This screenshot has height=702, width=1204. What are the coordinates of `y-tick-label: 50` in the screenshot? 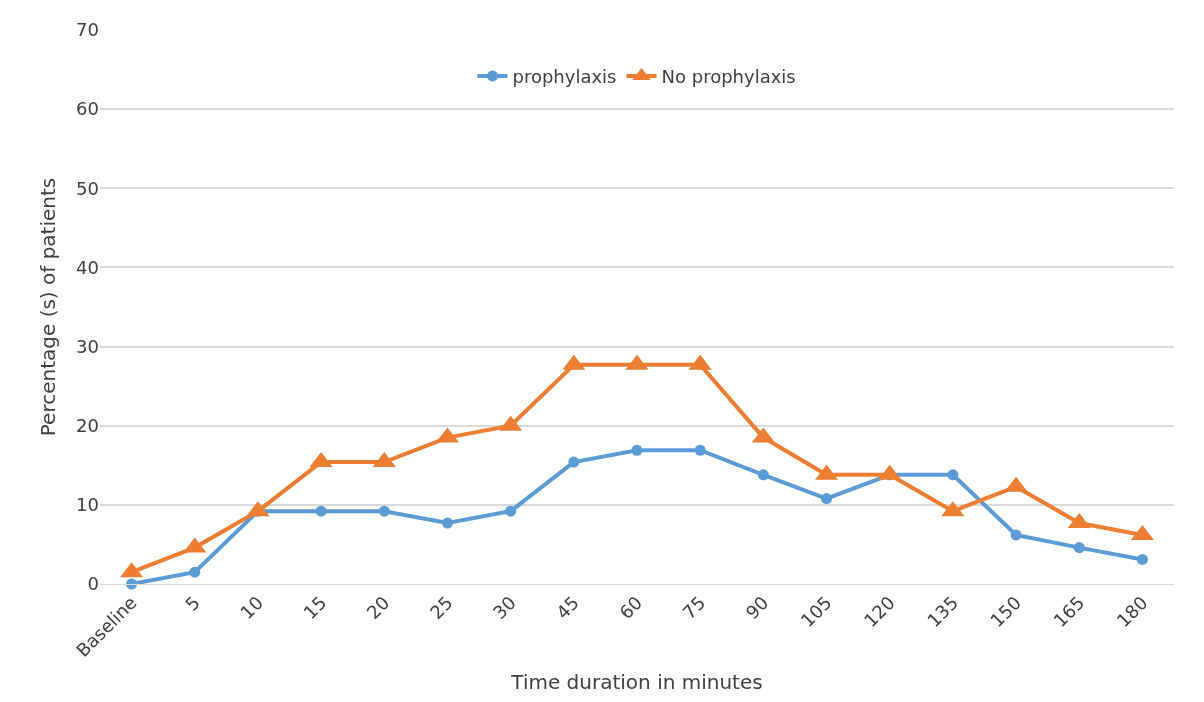 It's located at (87, 188).